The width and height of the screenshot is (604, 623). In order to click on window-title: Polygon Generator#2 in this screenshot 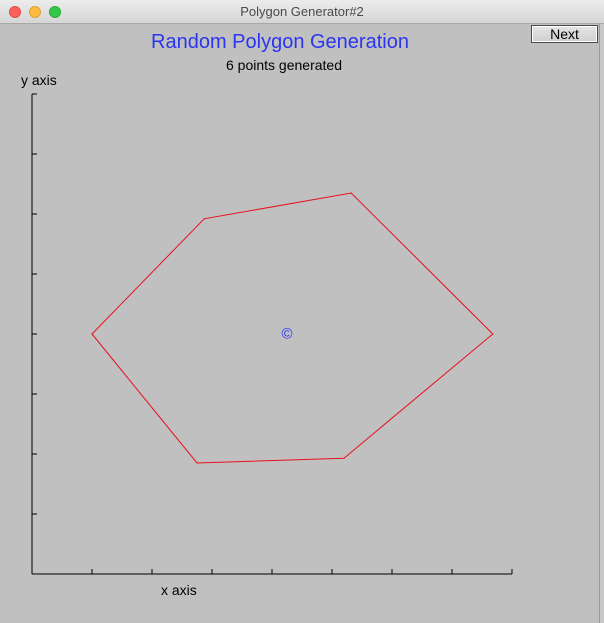, I will do `click(302, 11)`.